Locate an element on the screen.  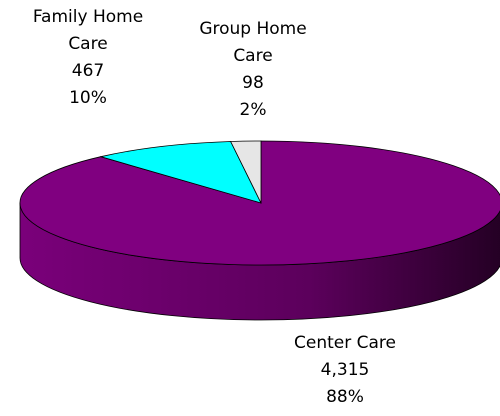
value-label: 4,315 is located at coordinates (345, 370).